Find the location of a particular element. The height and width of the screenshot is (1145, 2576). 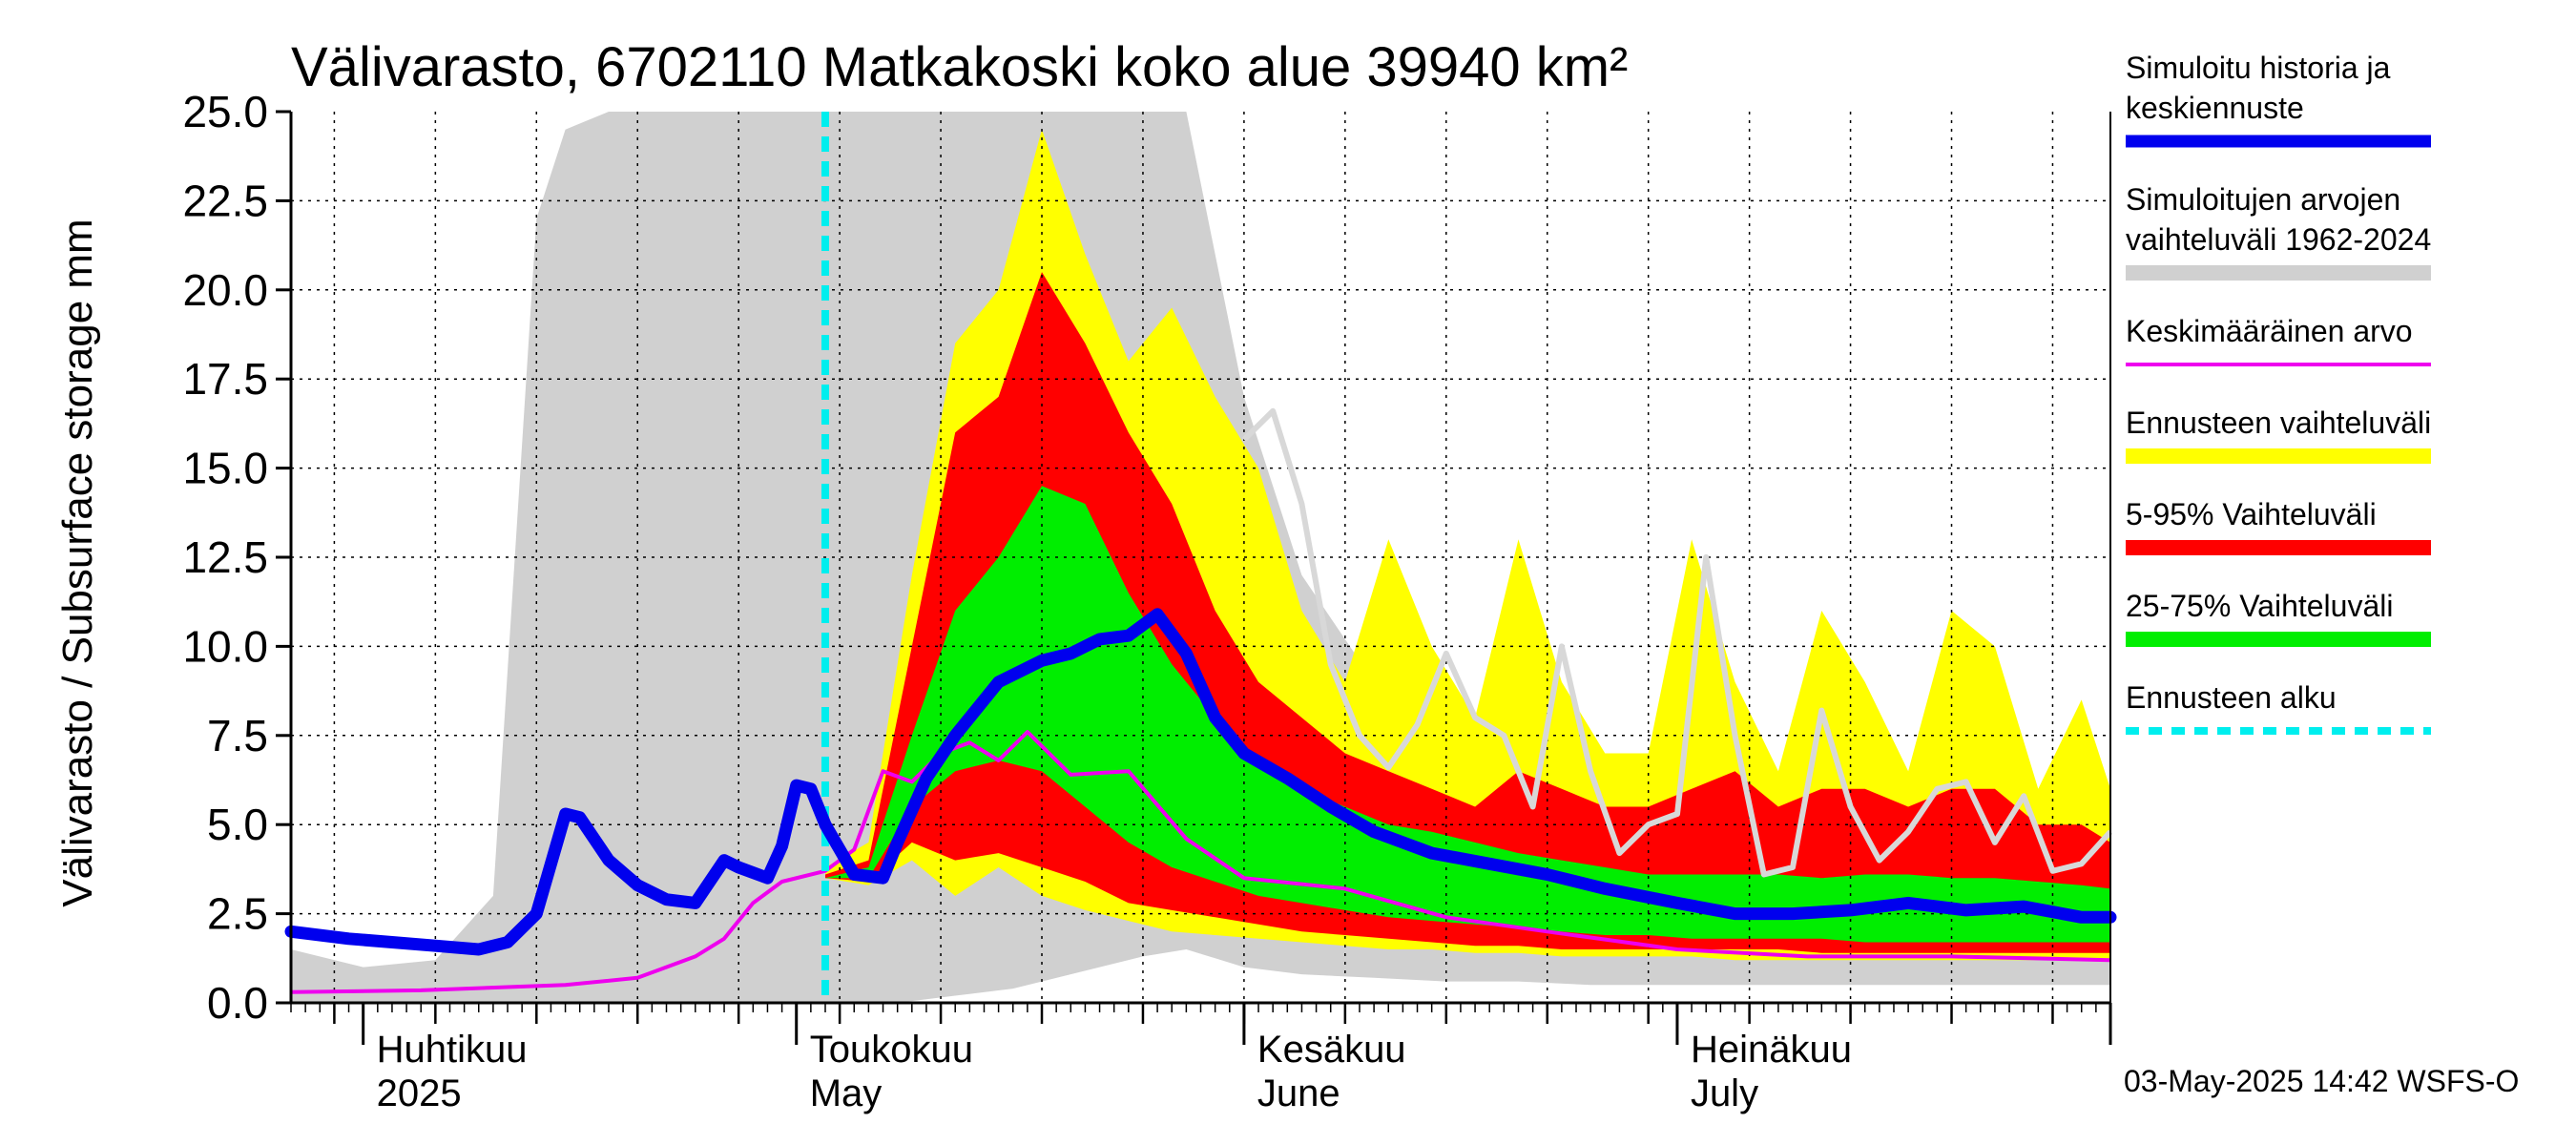

y-tick-label: 15.0 is located at coordinates (225, 469).